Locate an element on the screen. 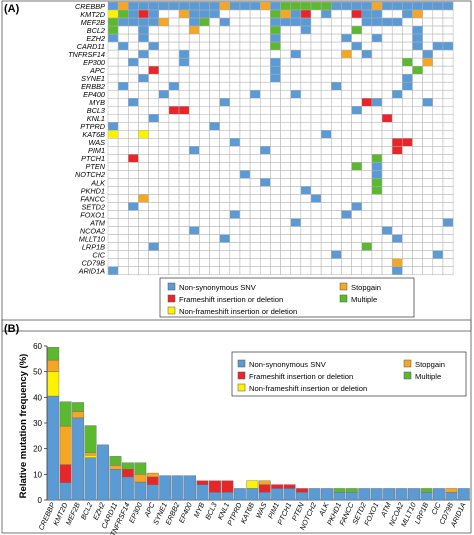  gene-label: KNL1 is located at coordinates (96, 118).